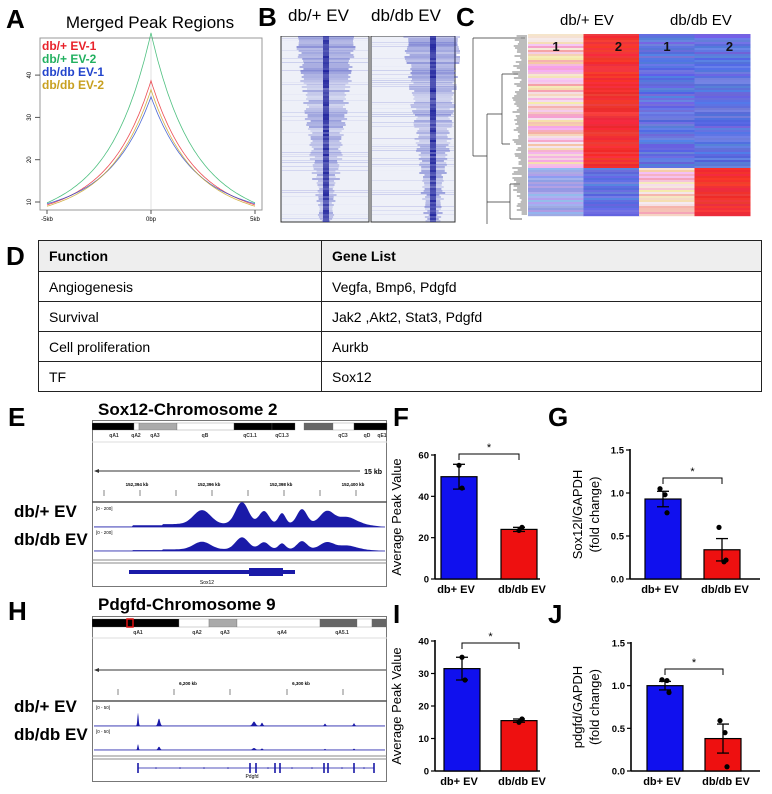 The width and height of the screenshot is (772, 794). What do you see at coordinates (151, 220) in the screenshot?
I see `chart-a-x-tick-label: 0bp` at bounding box center [151, 220].